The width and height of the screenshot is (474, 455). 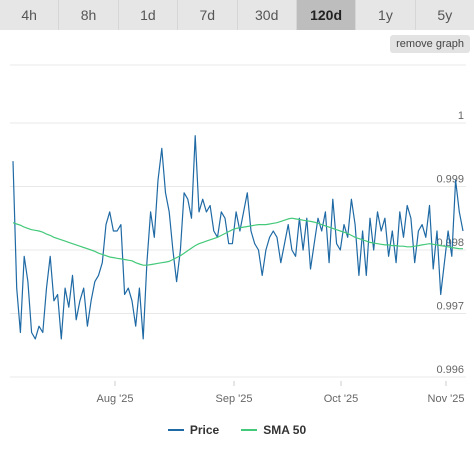 What do you see at coordinates (237, 430) in the screenshot?
I see `chart-legend: Price SMA 50` at bounding box center [237, 430].